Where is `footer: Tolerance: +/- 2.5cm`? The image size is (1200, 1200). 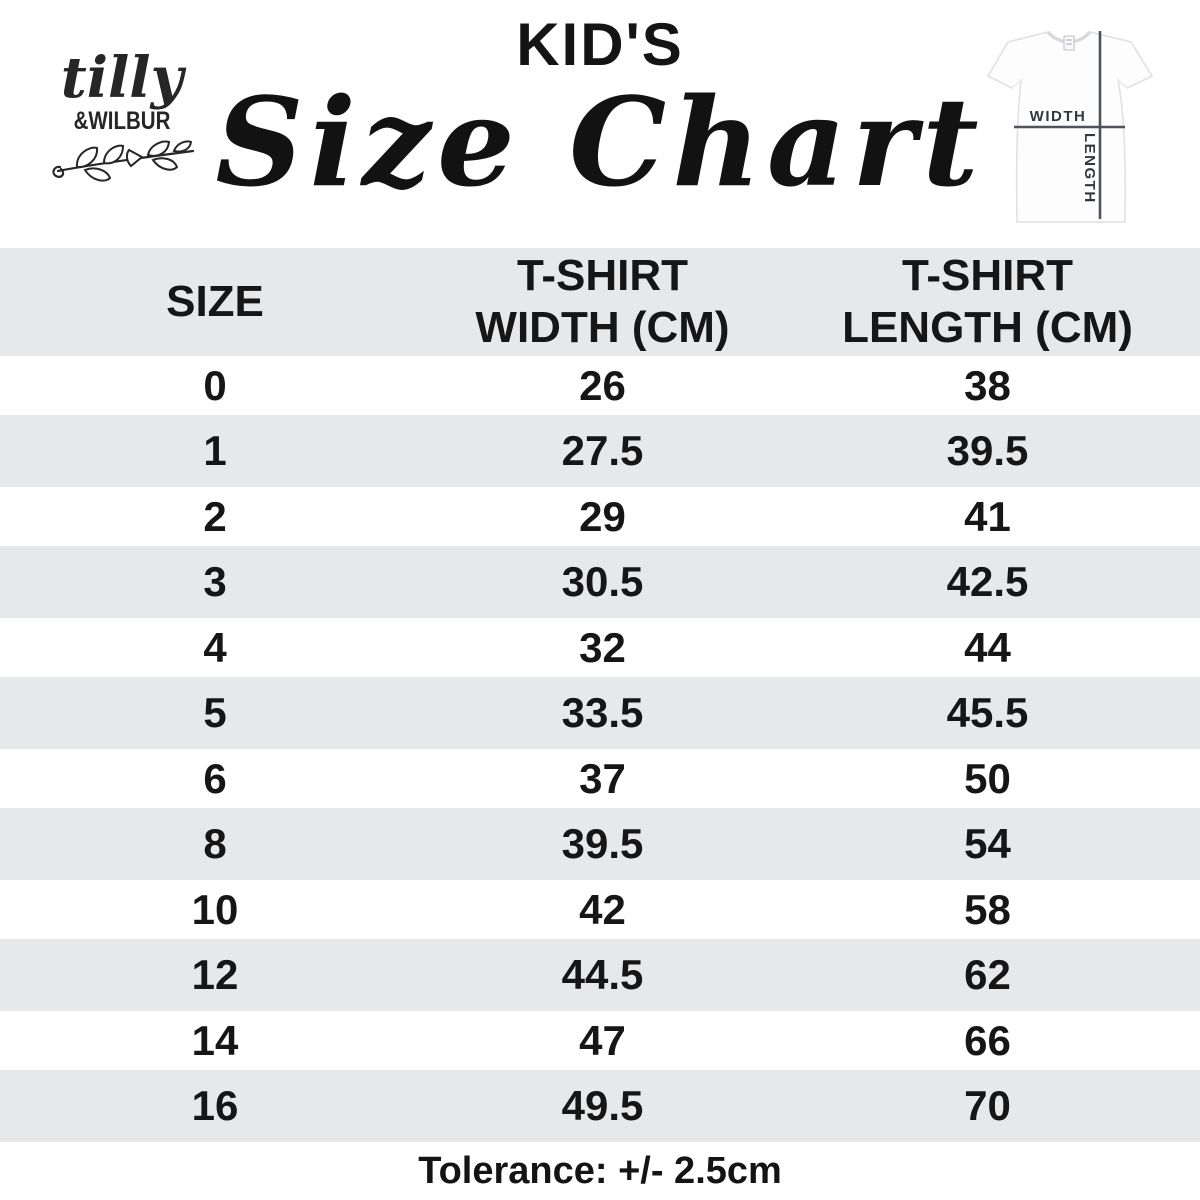 footer: Tolerance: +/- 2.5cm is located at coordinates (600, 1171).